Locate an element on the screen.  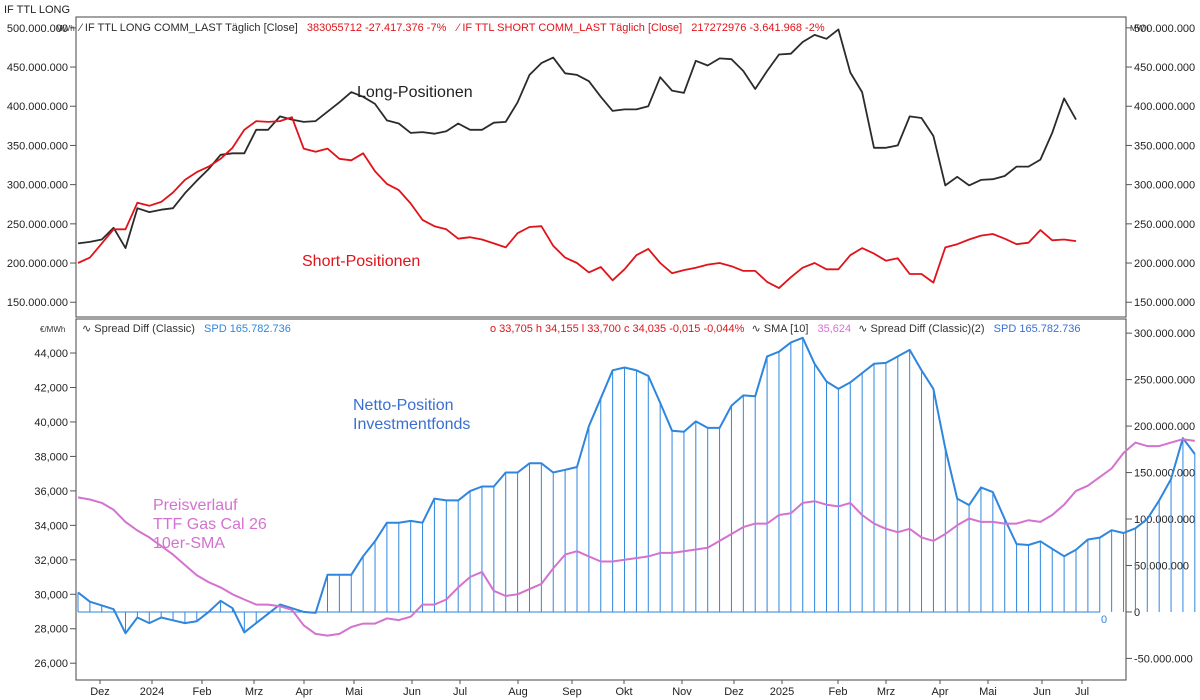
legend-short-values: 217272976 -3.641.968 -2% is located at coordinates (758, 28).